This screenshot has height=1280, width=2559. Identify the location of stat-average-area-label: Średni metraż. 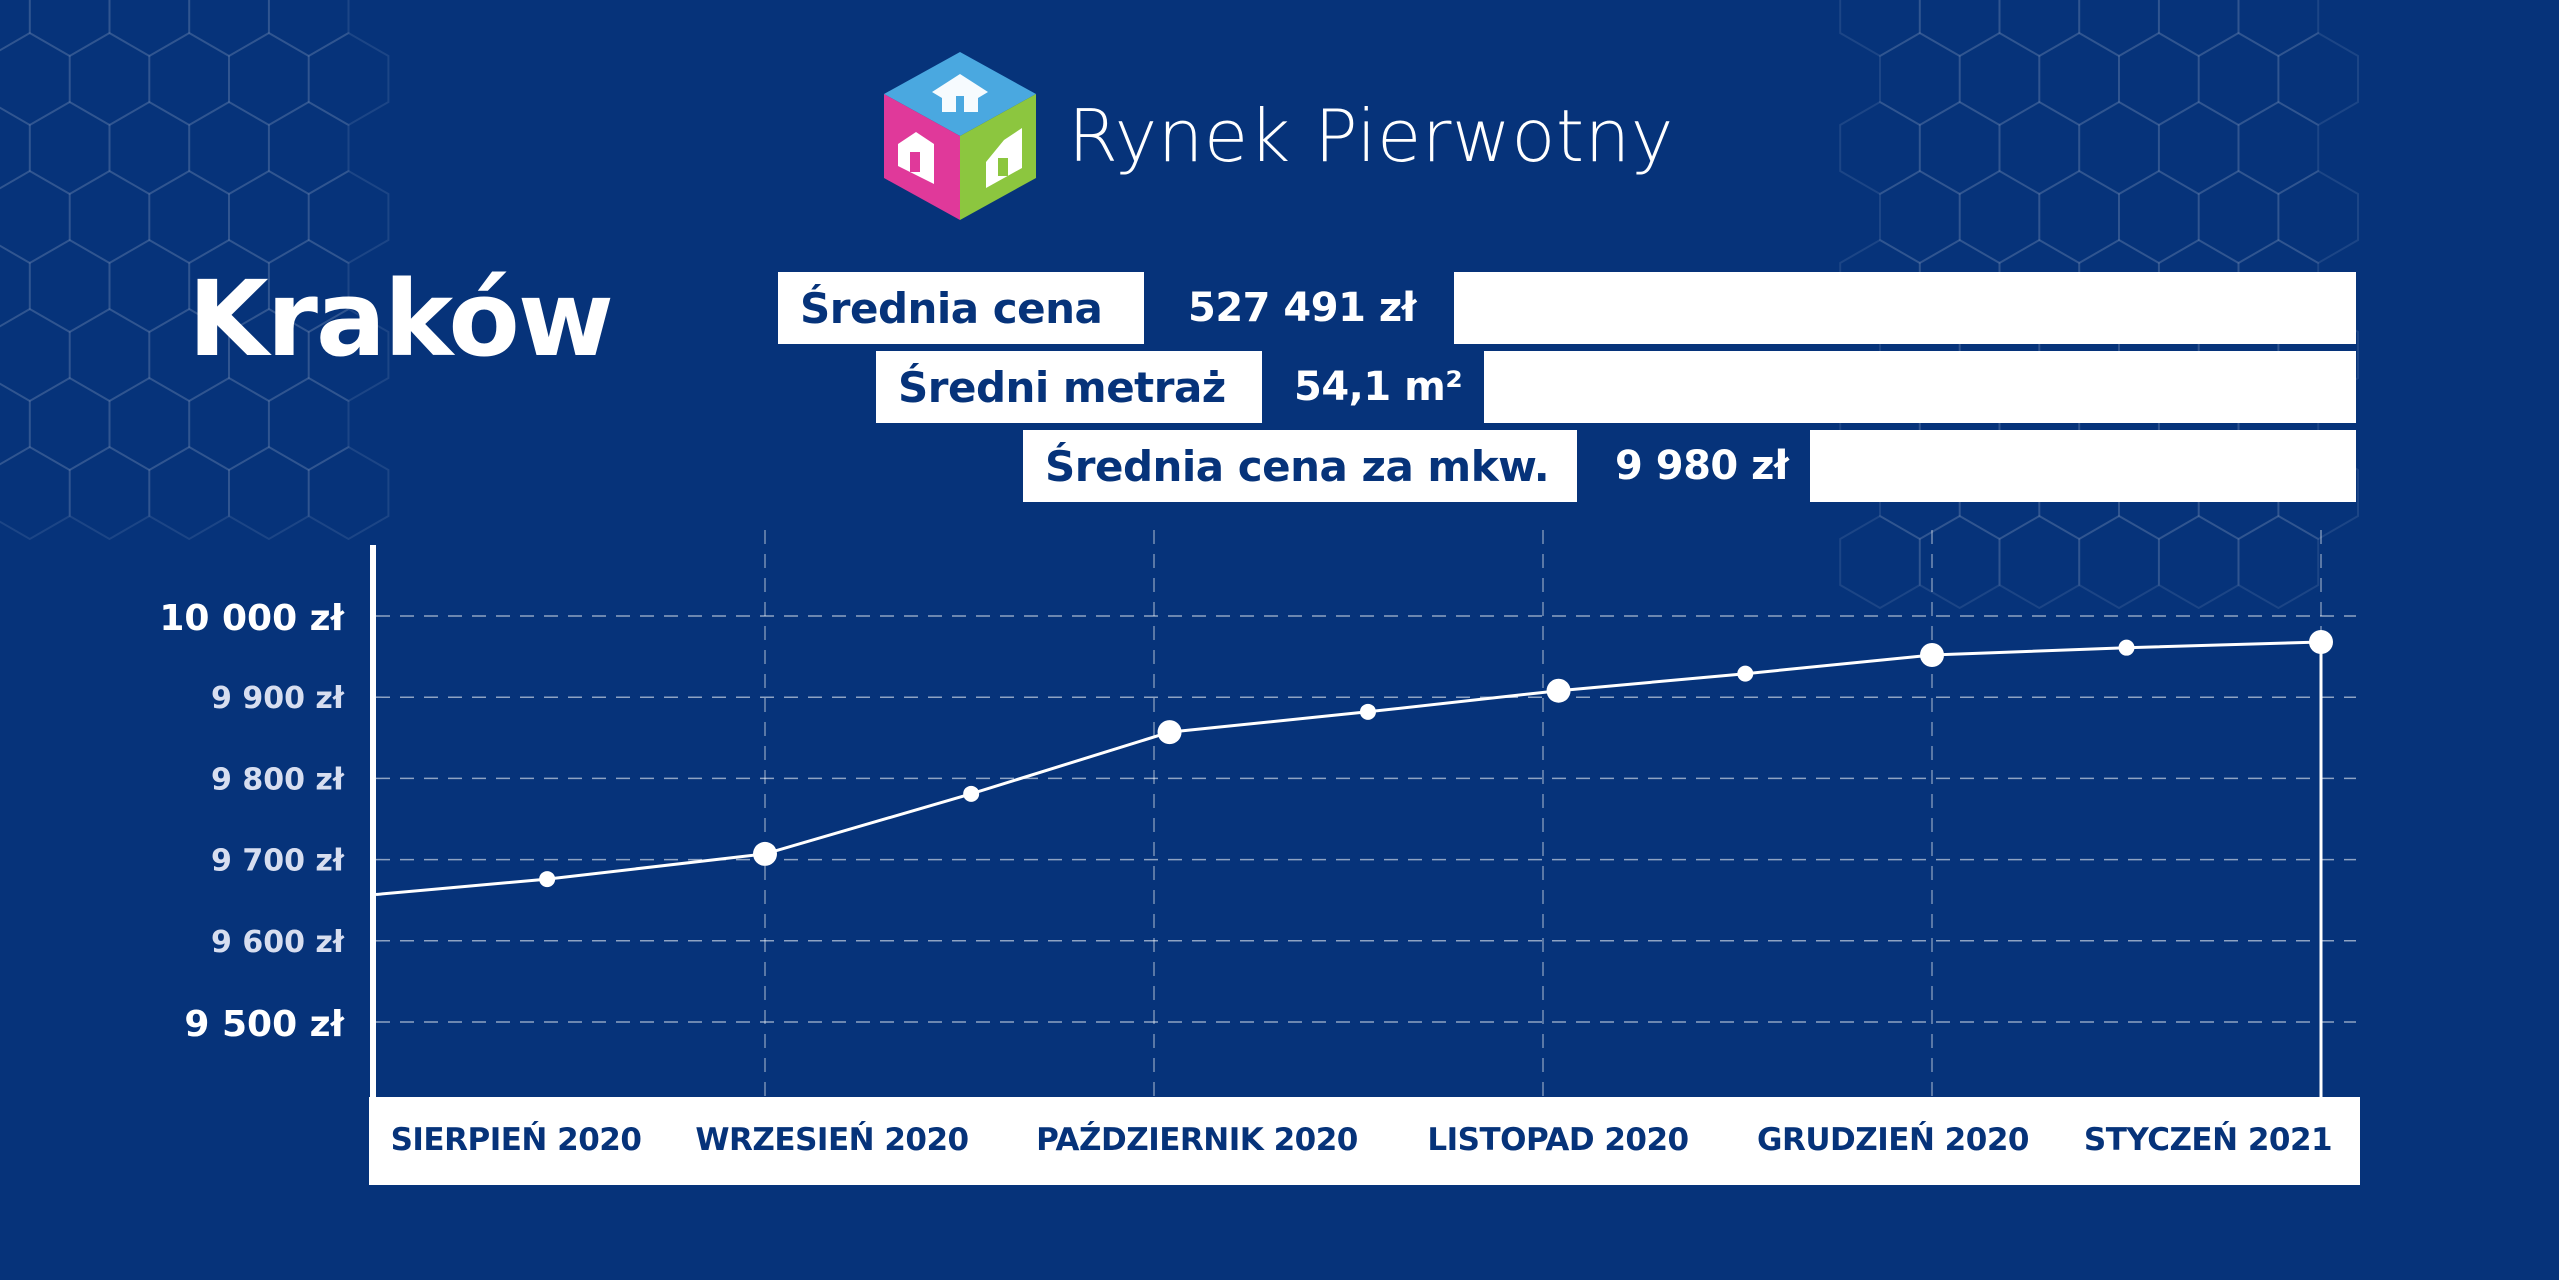
(1069, 387).